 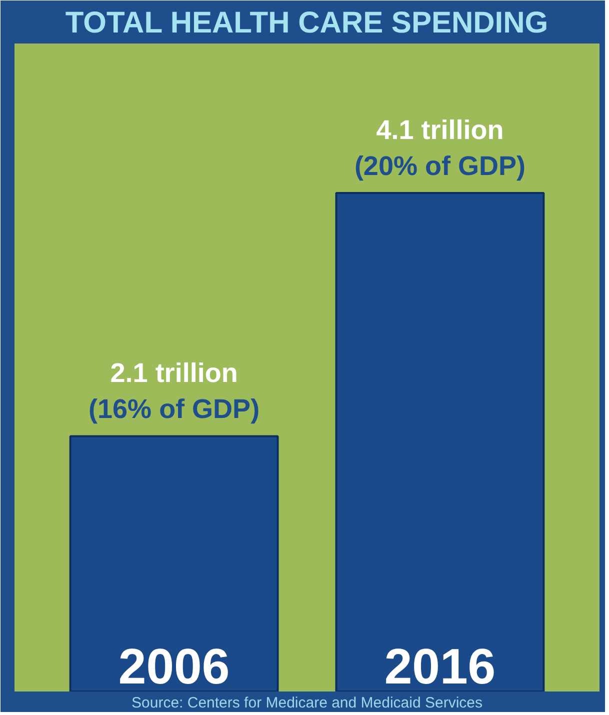 I want to click on chart-title: TOTAL HEALTH CARE SPENDING, so click(x=306, y=23).